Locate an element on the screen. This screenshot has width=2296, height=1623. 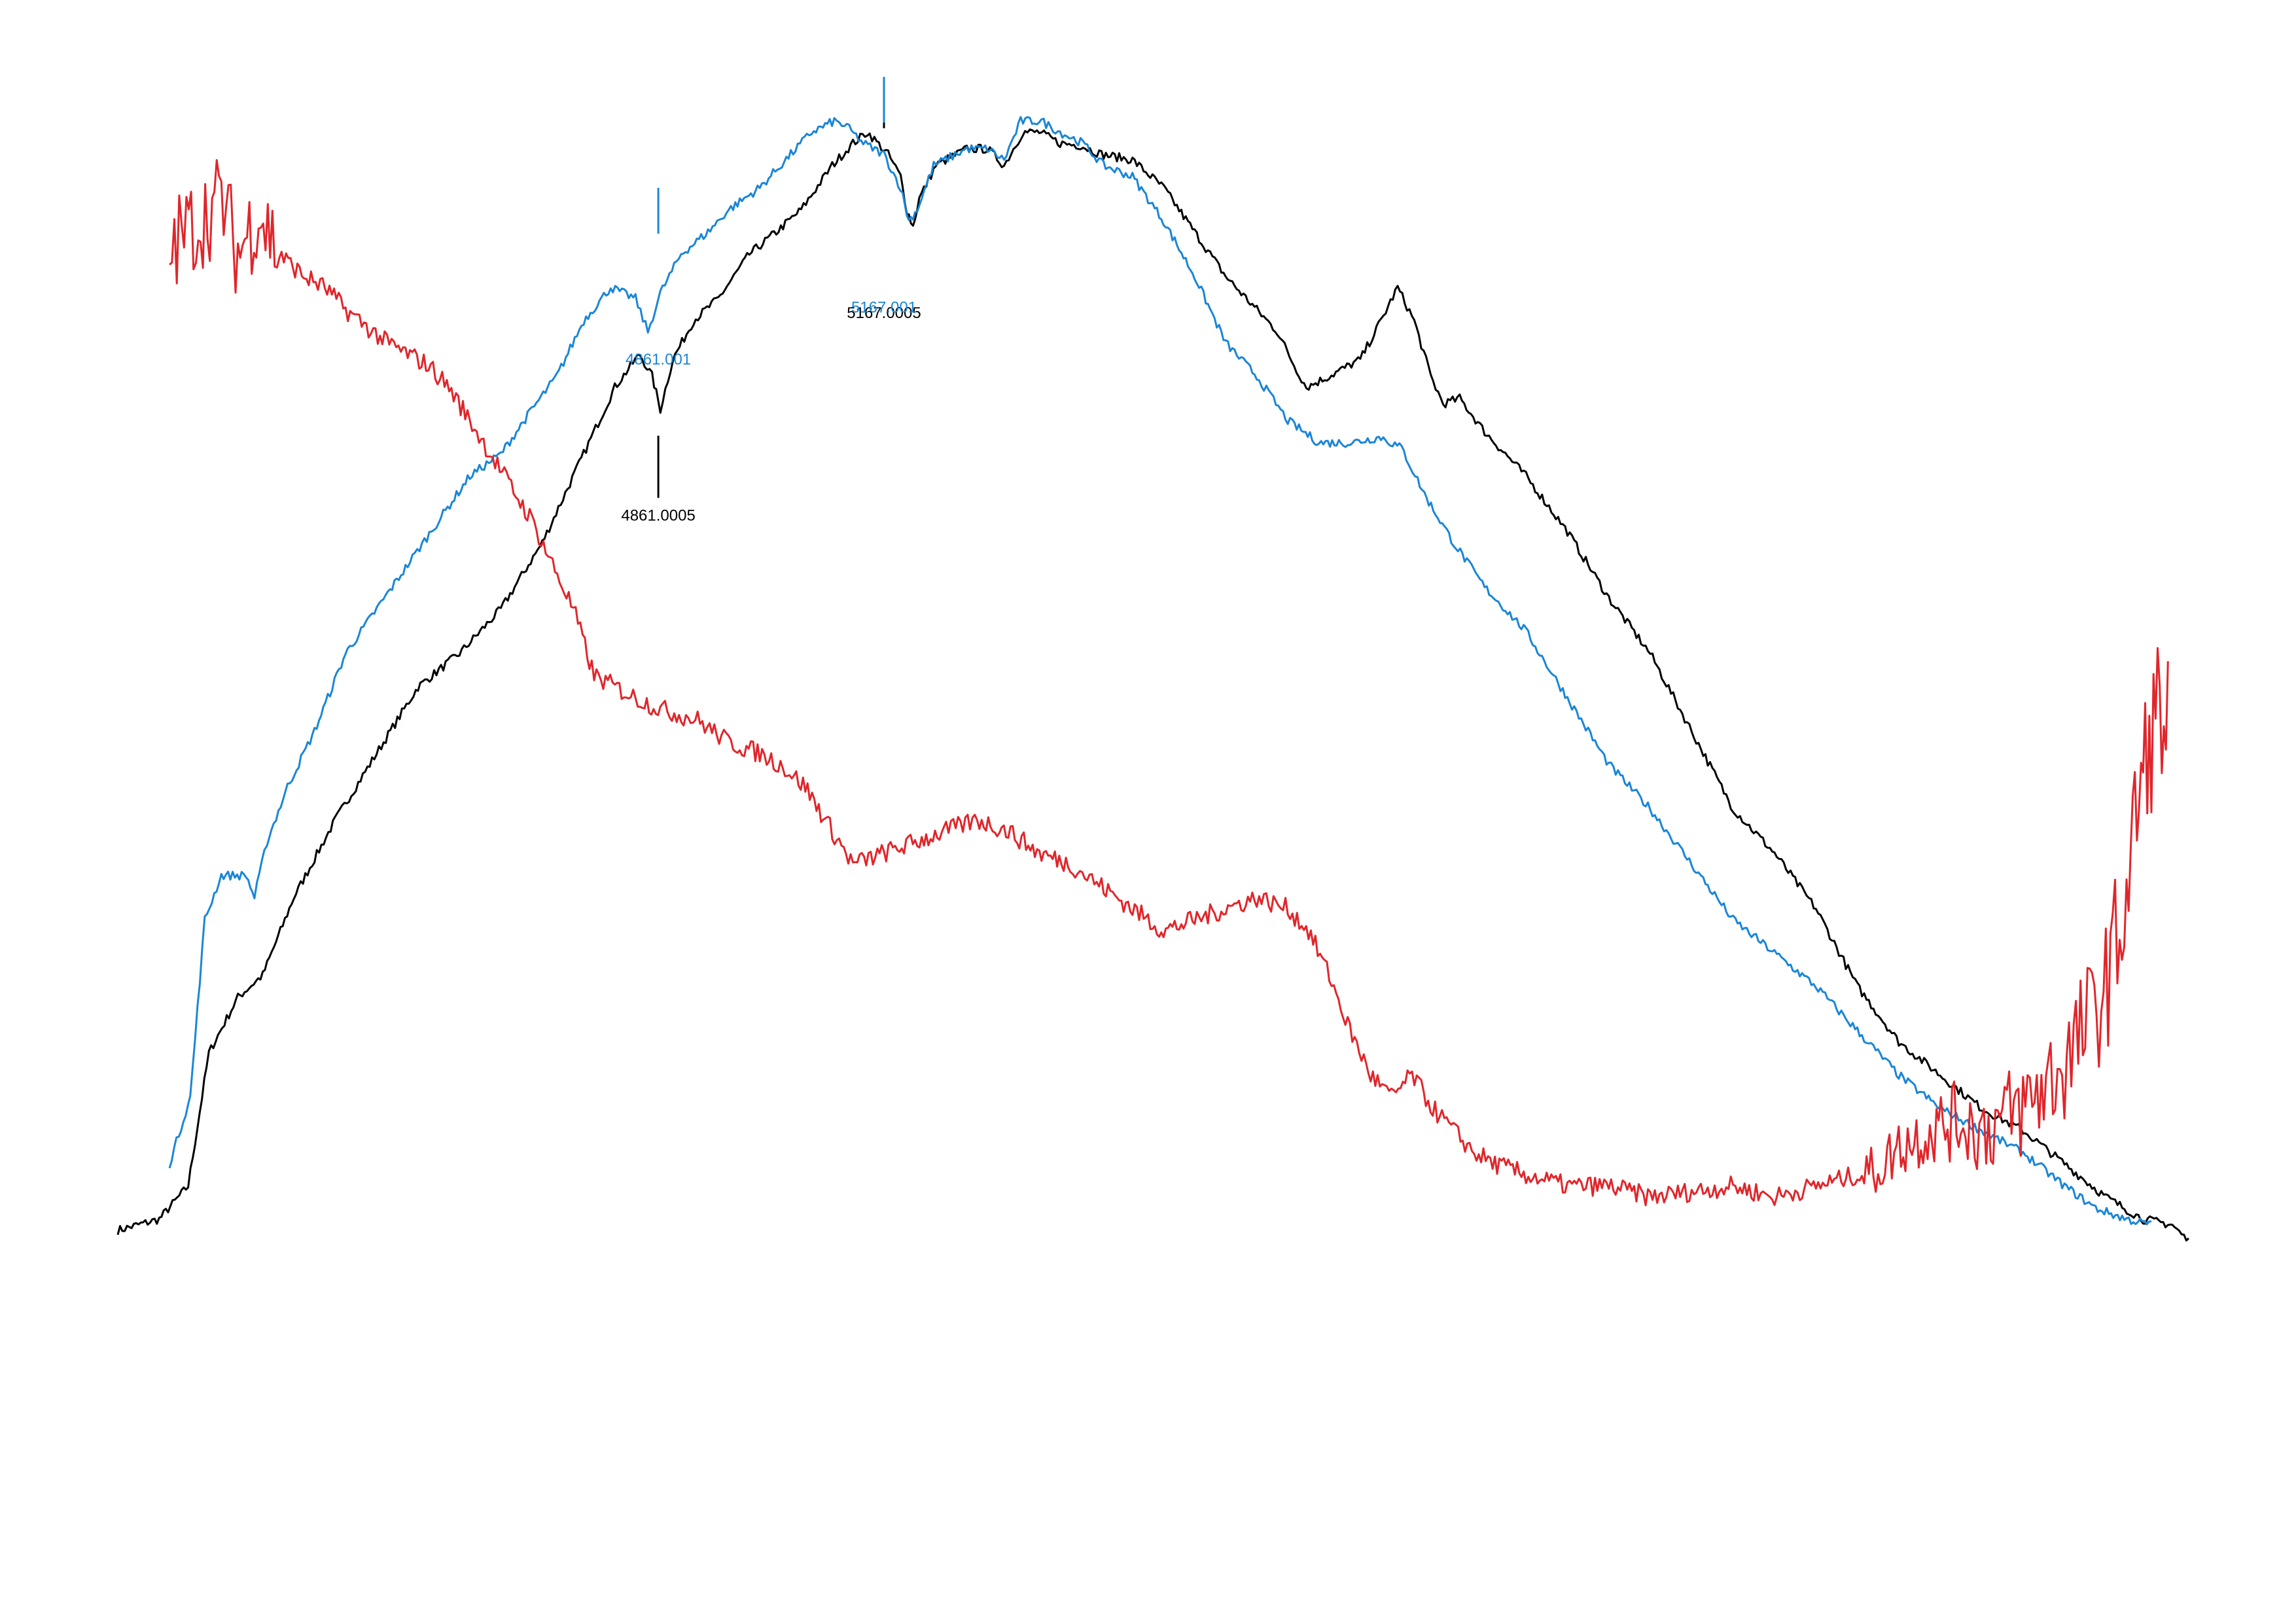
annotation-label-1: 4861.0005 is located at coordinates (658, 516).